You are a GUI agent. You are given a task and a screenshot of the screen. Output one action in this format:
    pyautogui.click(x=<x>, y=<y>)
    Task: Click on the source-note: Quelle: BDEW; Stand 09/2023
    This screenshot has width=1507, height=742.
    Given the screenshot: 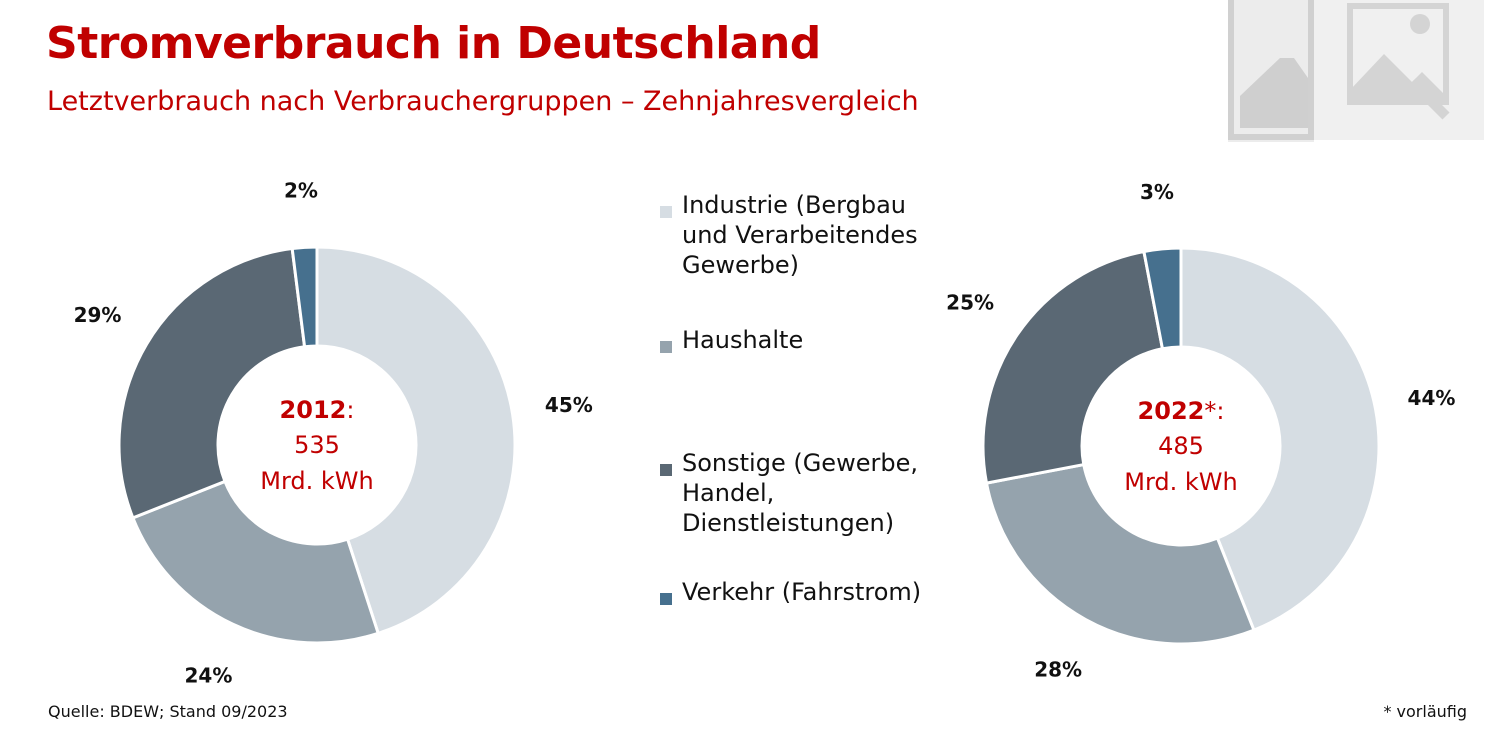 What is the action you would take?
    pyautogui.click(x=168, y=711)
    